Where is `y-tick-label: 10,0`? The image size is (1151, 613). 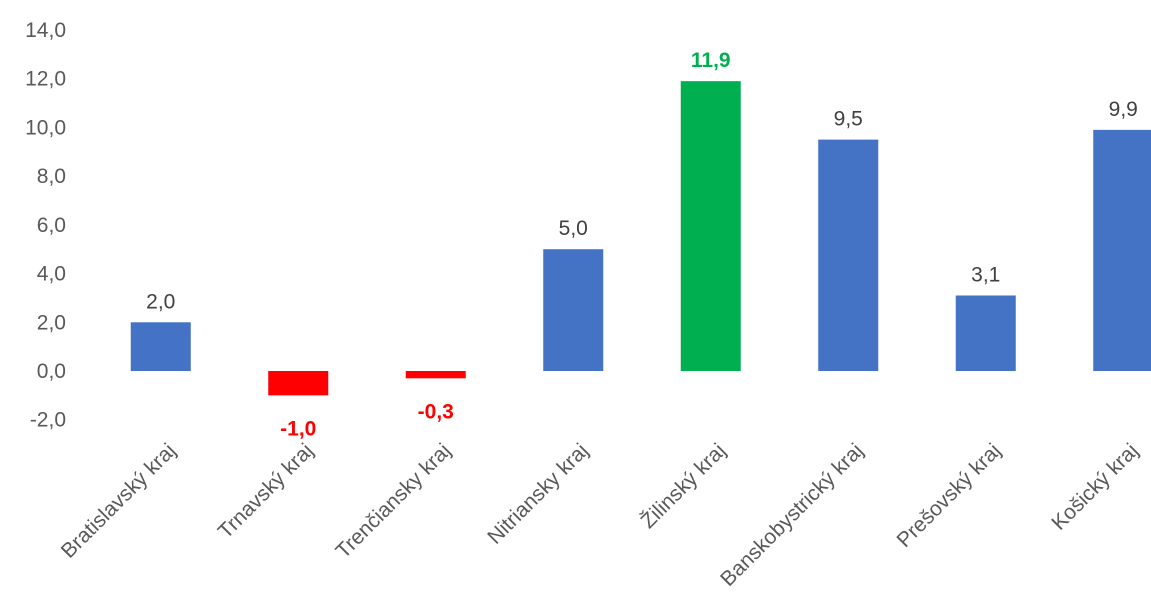
y-tick-label: 10,0 is located at coordinates (45, 127).